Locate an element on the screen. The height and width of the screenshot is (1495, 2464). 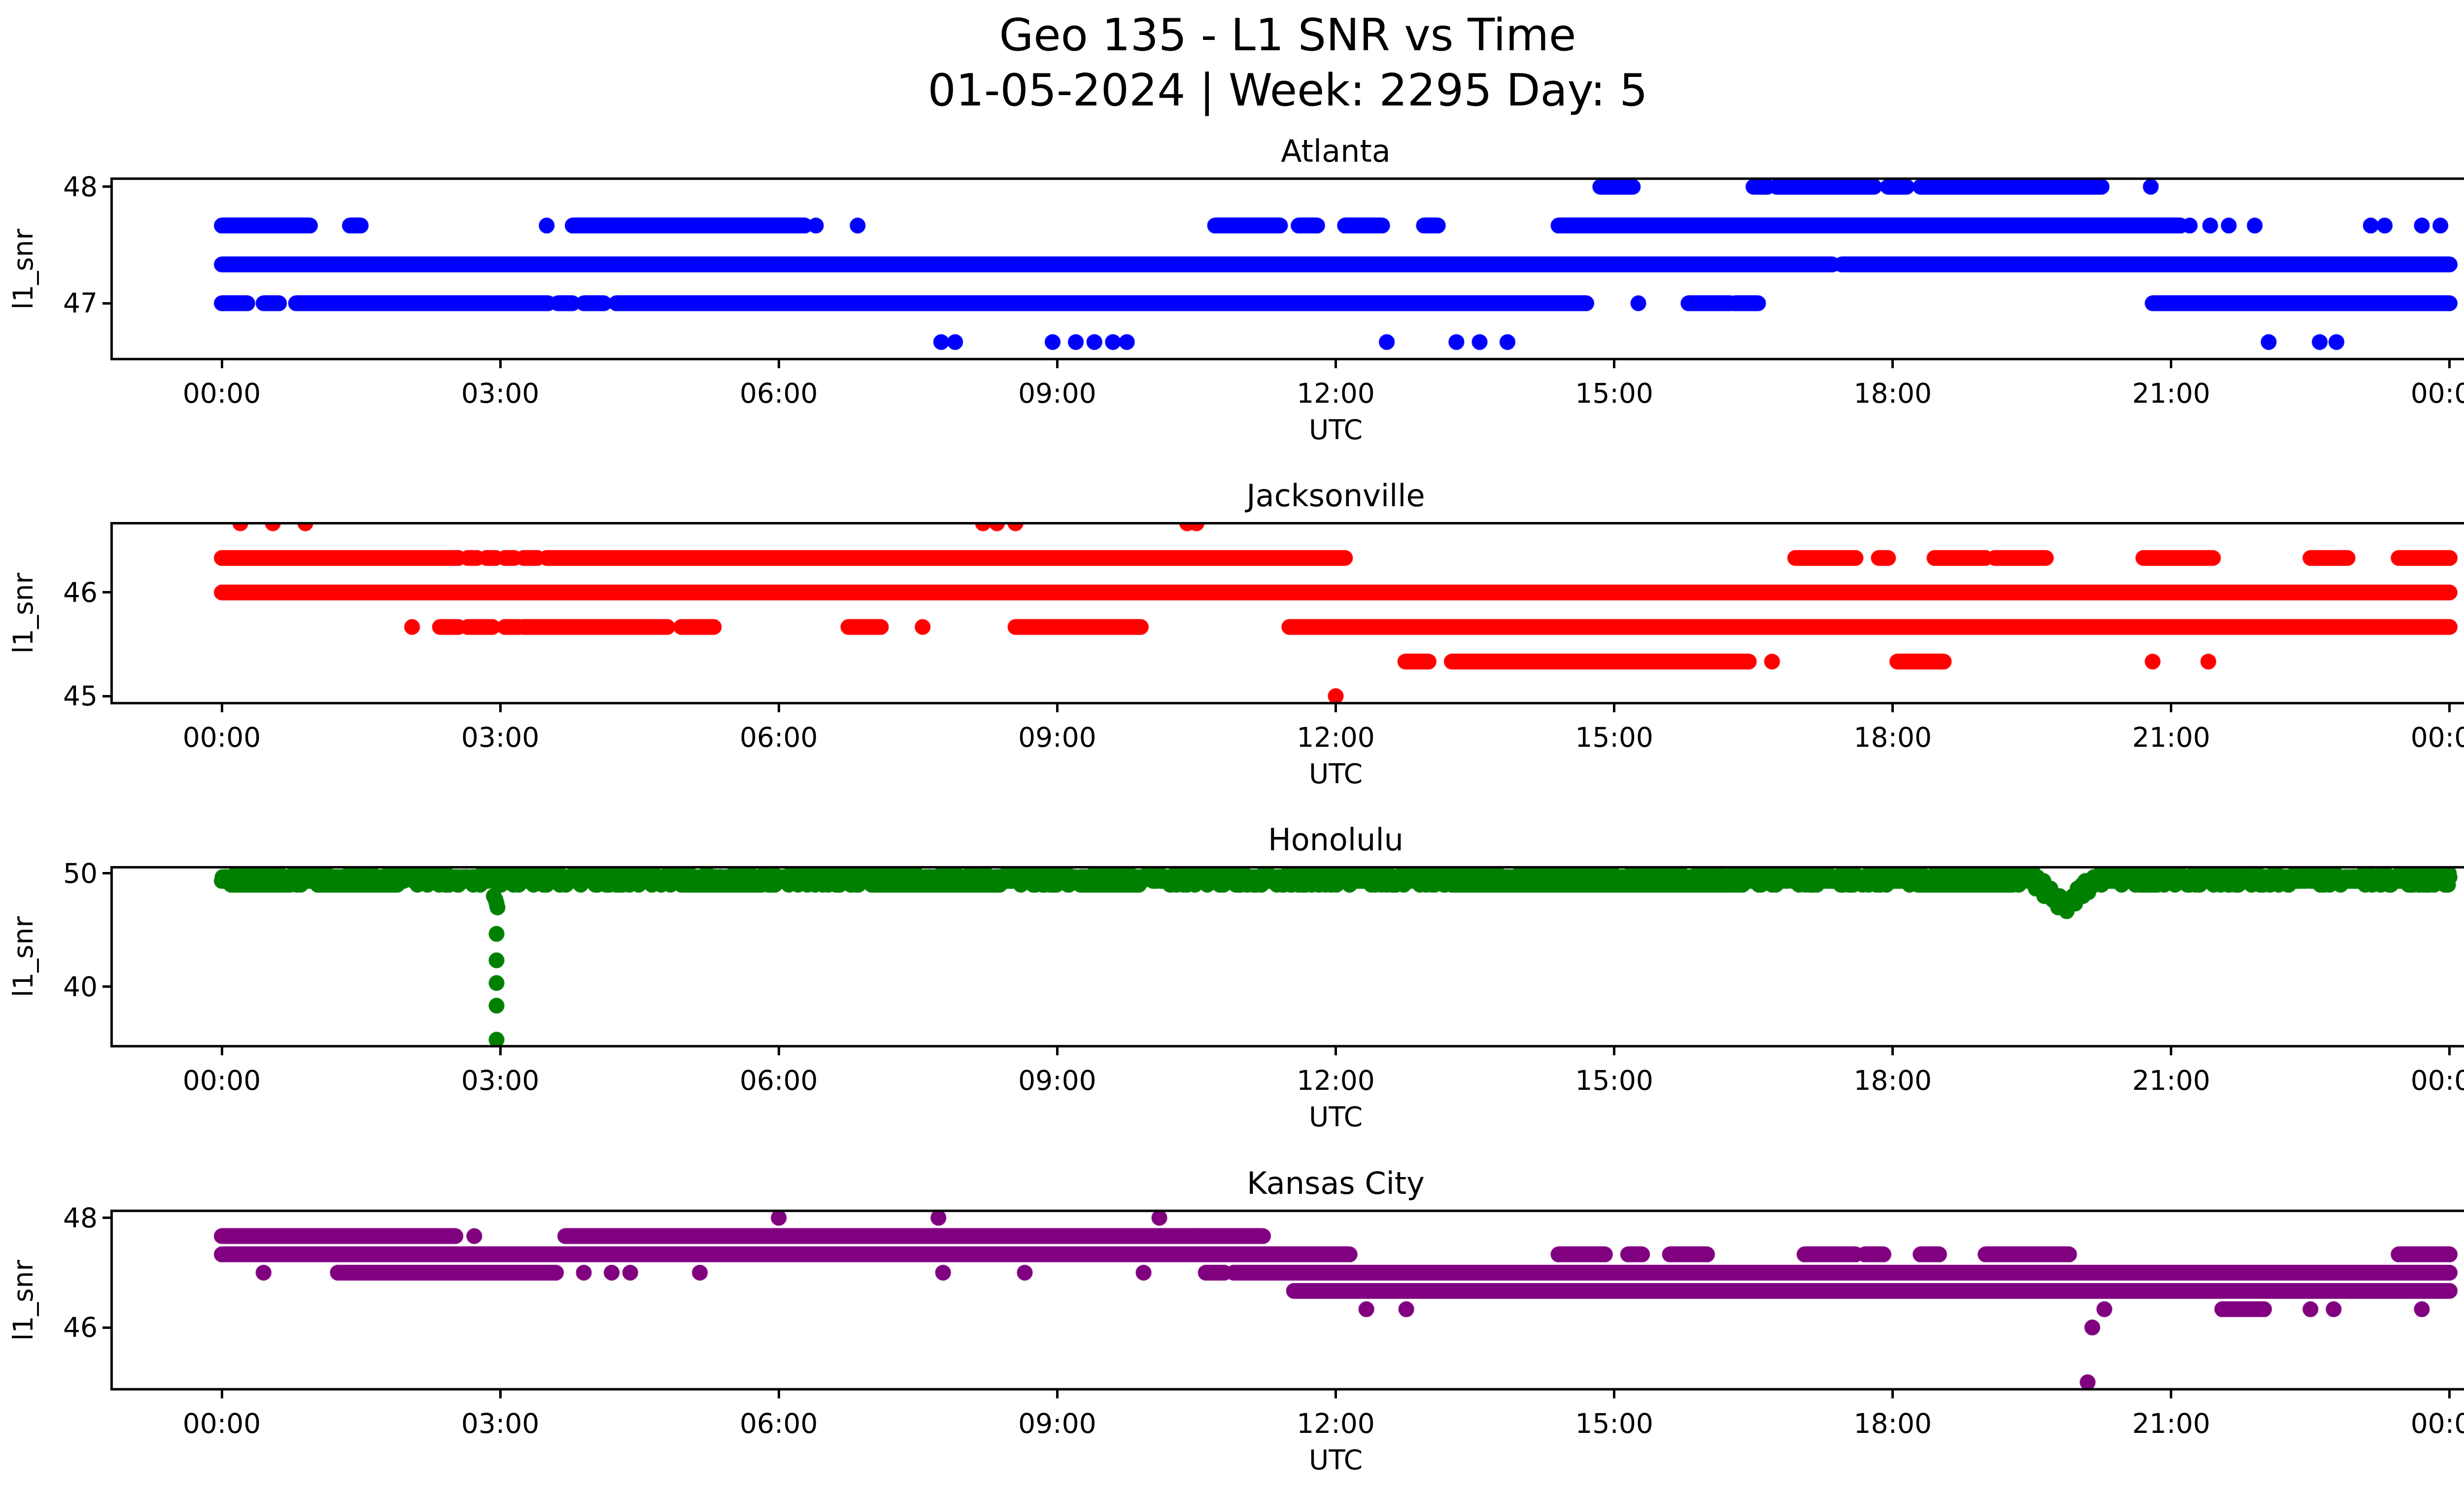
jacksonville-scatter-canvas is located at coordinates (1287, 613).